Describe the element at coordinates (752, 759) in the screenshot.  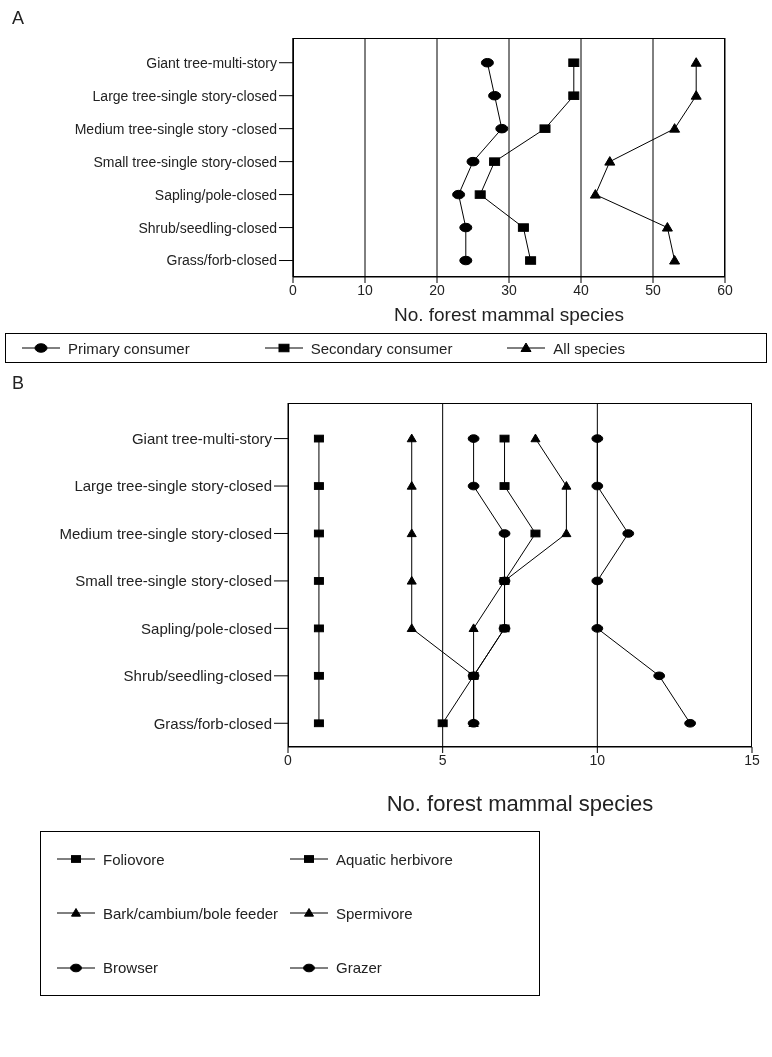
I see `x-tick-label: 15` at that location.